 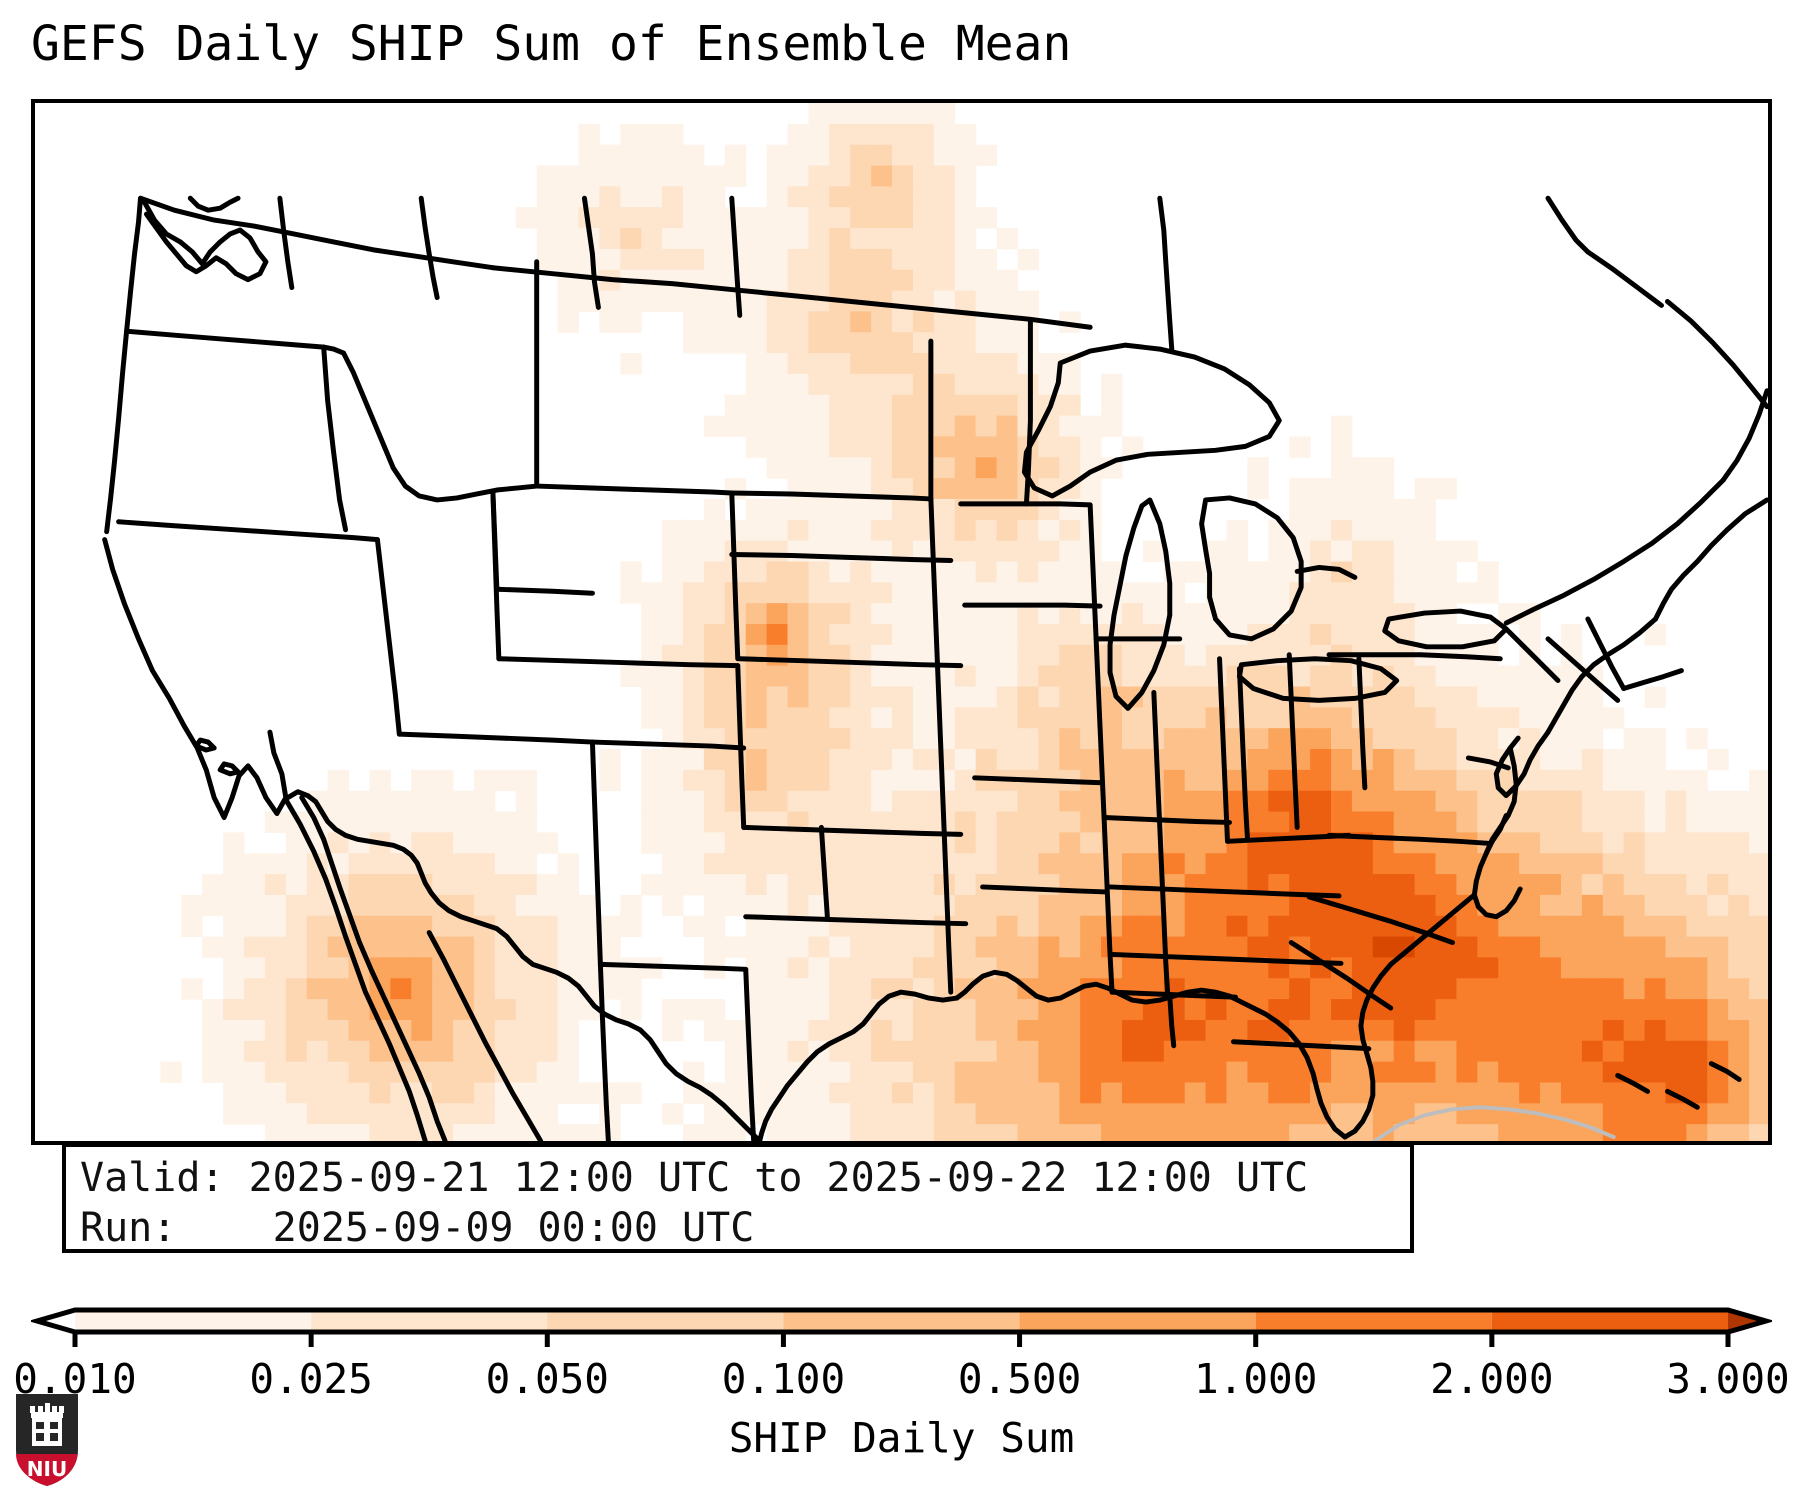 I want to click on colorbar, so click(x=901, y=1329).